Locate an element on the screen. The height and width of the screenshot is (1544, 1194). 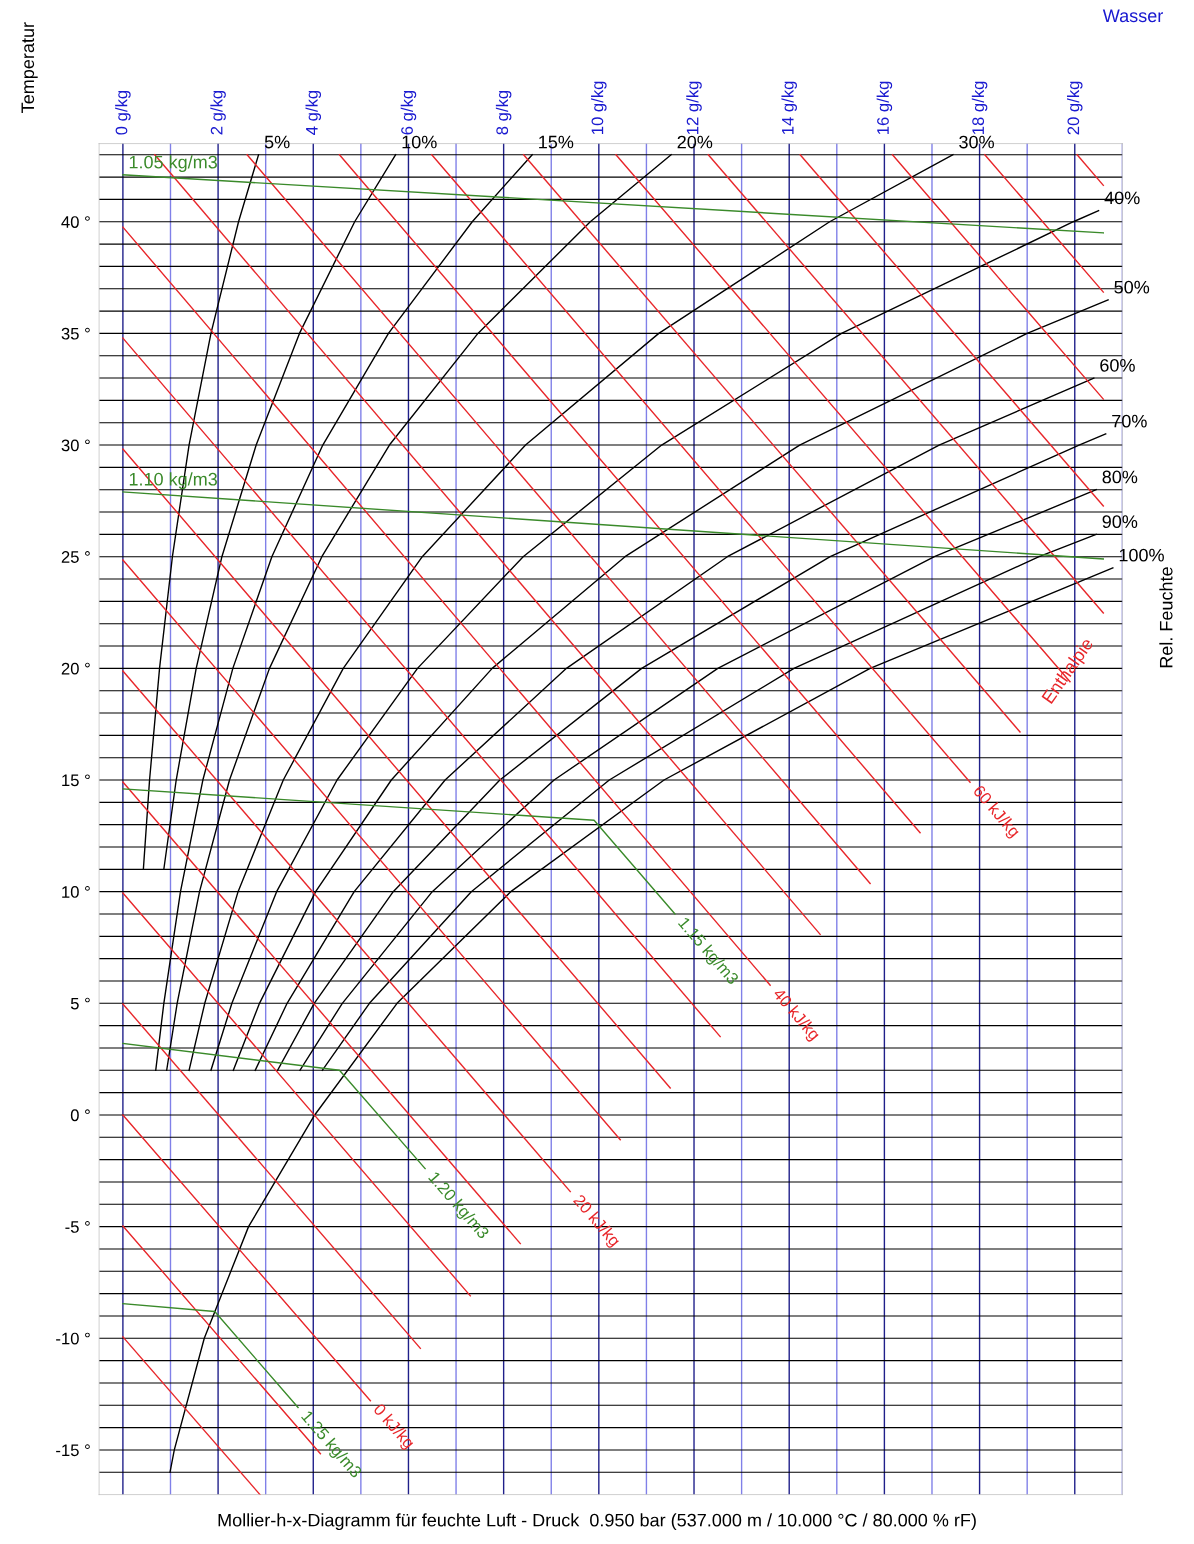
x-tick-label: 4 g/kg is located at coordinates (313, 112).